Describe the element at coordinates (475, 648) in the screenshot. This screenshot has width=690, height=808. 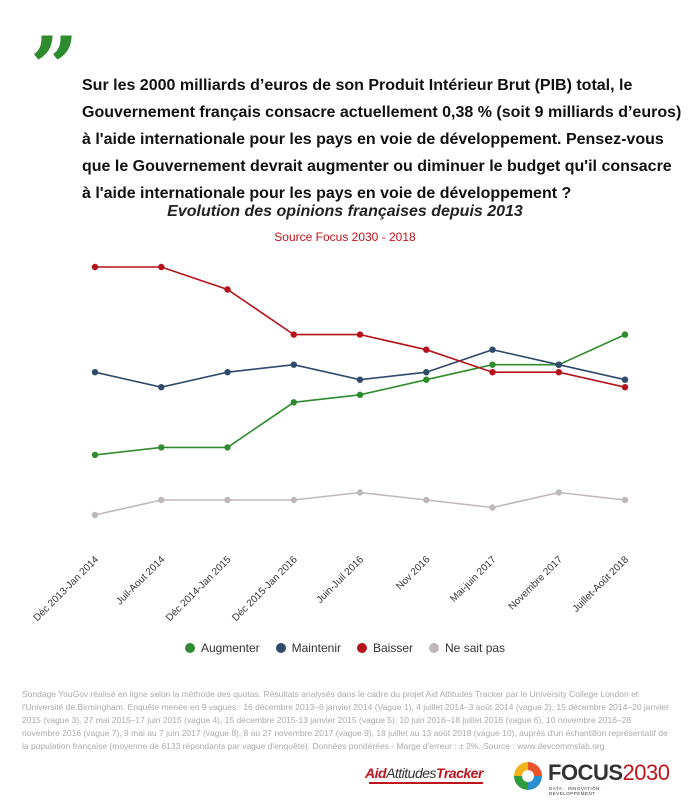
I see `legend-label: Ne sait pas` at that location.